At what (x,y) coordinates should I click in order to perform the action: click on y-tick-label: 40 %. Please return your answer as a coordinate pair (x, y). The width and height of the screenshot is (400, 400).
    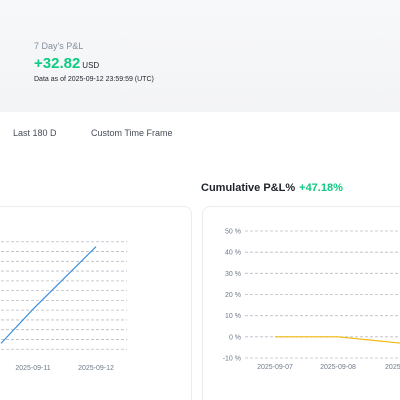
    Looking at the image, I should click on (233, 253).